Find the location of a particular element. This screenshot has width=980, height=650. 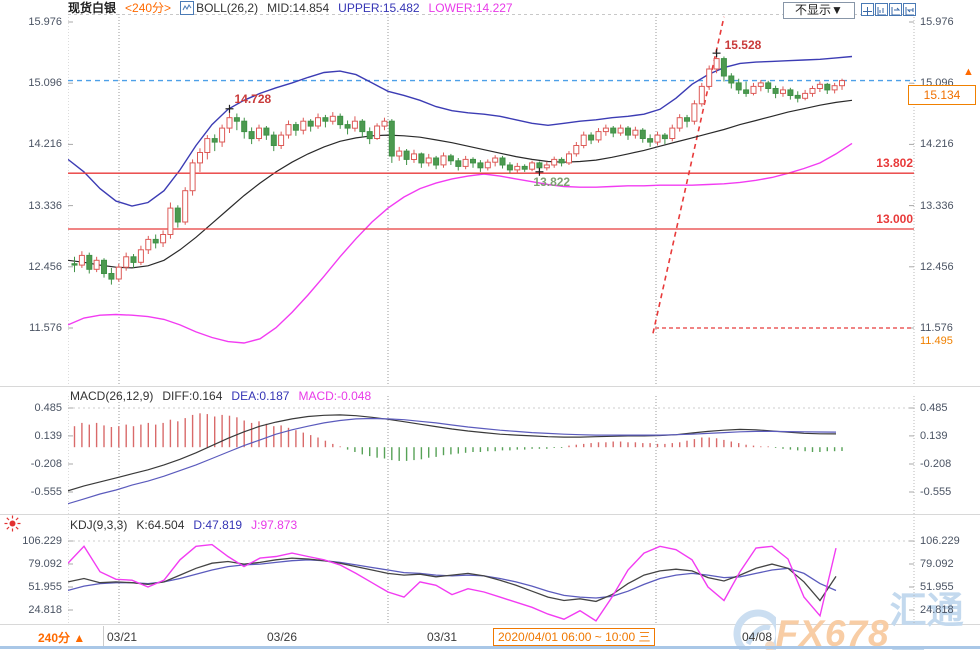

macd-diff-value: DIFF:0.164 is located at coordinates (192, 396).